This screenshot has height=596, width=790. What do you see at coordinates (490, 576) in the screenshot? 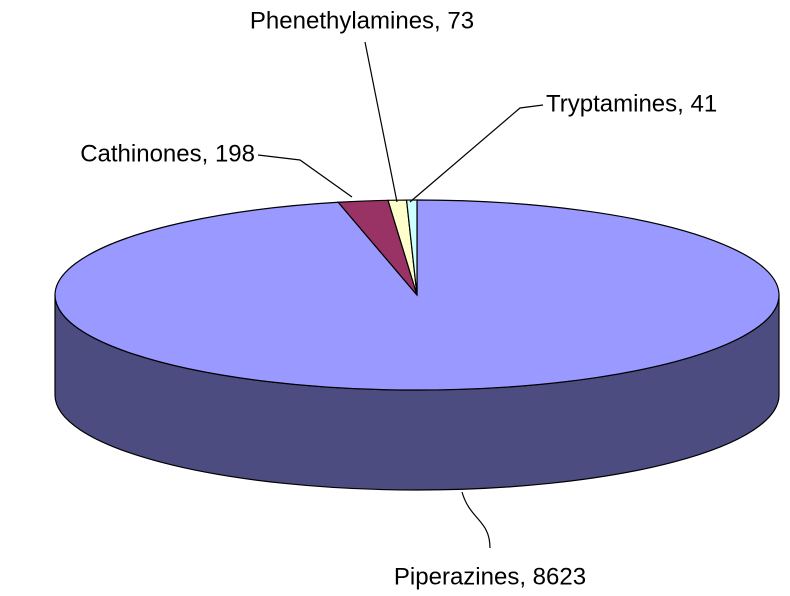
I see `data-label: Piperazines, 8623` at bounding box center [490, 576].